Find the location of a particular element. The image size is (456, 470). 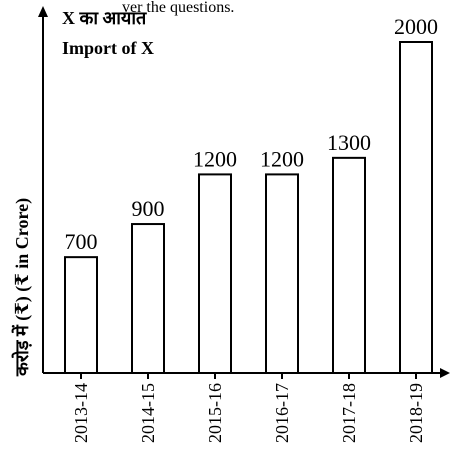

x-tick-label-2013-14: 2013-14 is located at coordinates (81, 413).